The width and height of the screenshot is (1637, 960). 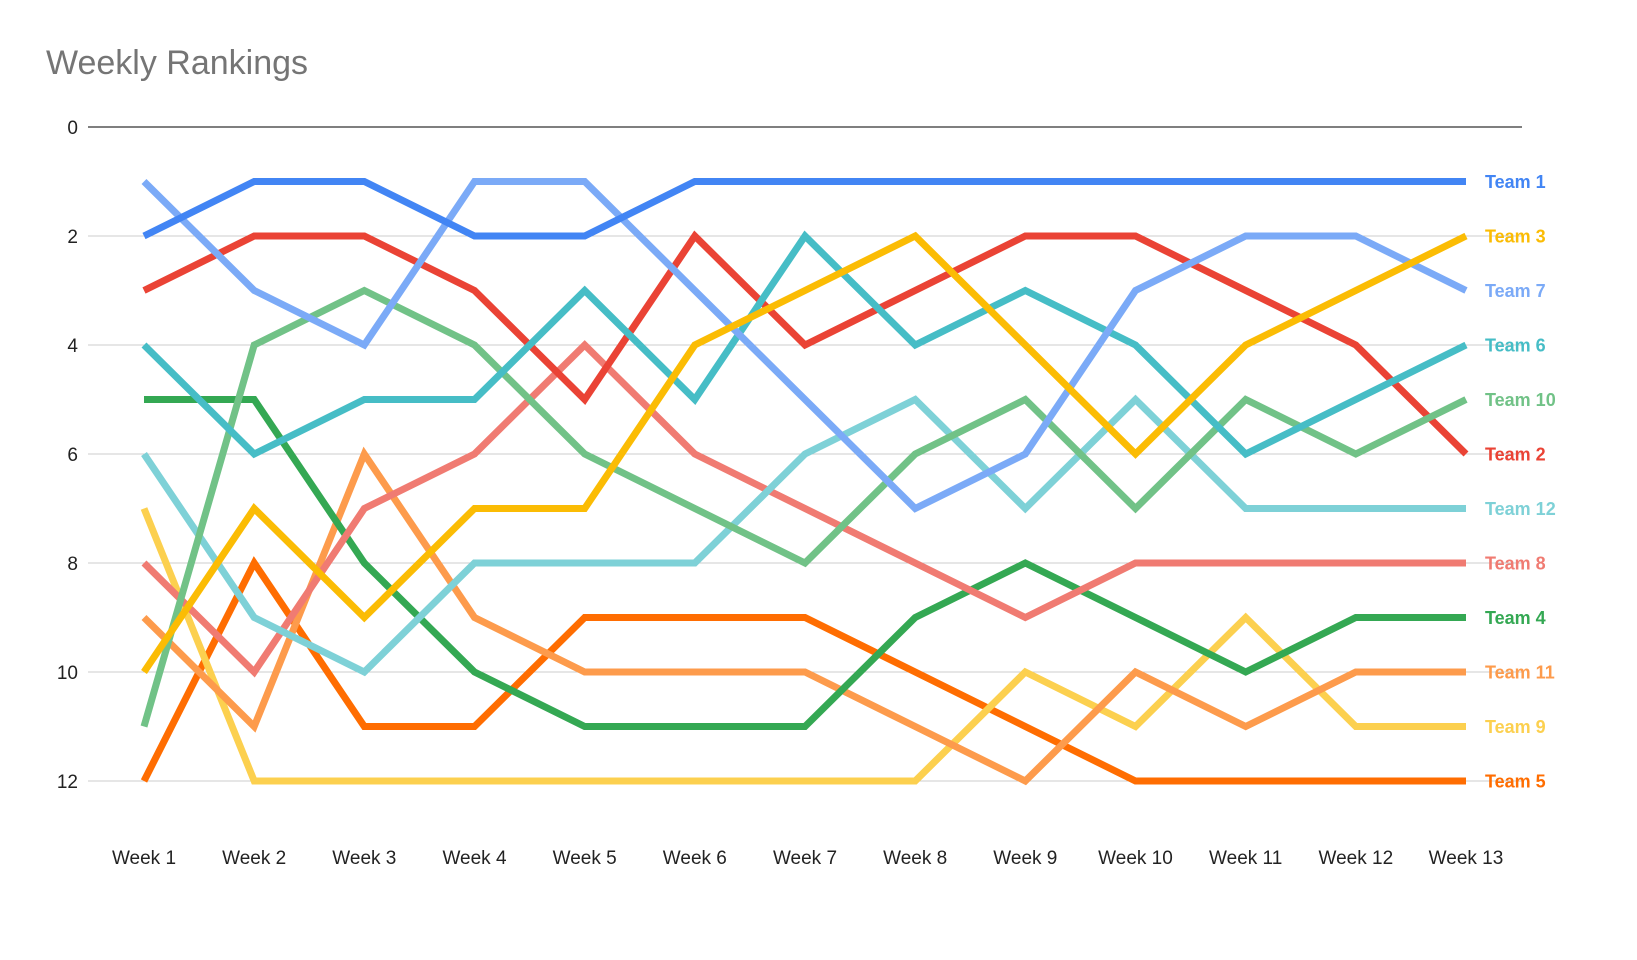 What do you see at coordinates (1515, 291) in the screenshot?
I see `series-label-team-7: Team 7` at bounding box center [1515, 291].